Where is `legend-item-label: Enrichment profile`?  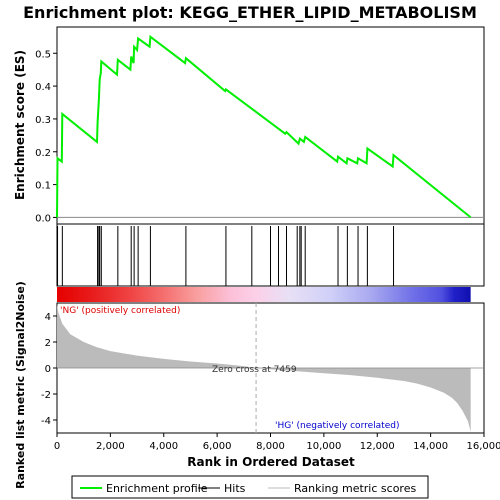
legend-item-label: Enrichment profile is located at coordinates (157, 488).